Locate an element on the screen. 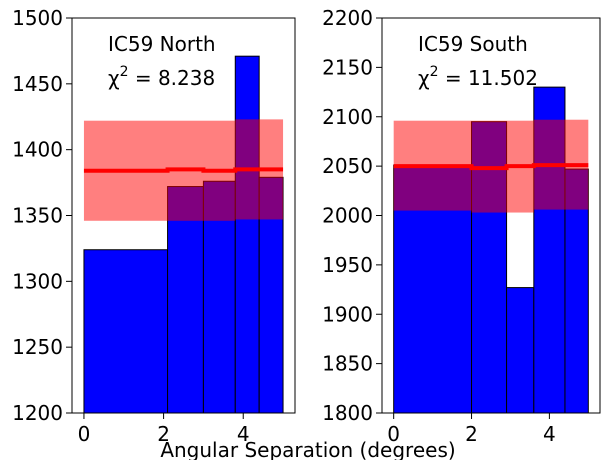 The image size is (602, 460). y-tick-label: 1500 is located at coordinates (37, 18).